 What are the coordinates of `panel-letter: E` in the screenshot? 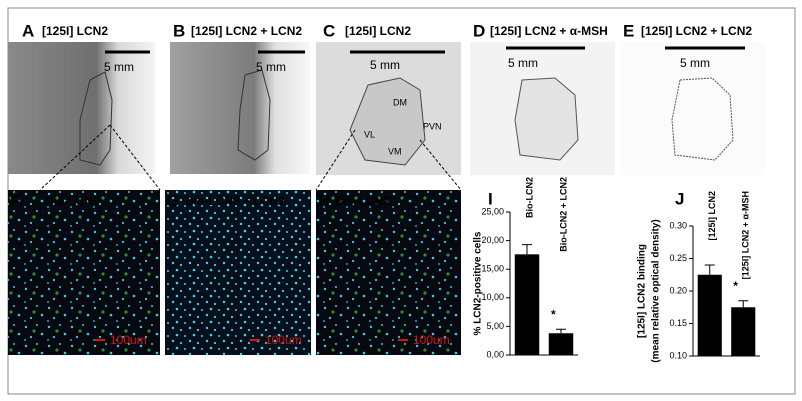 It's located at (628, 30).